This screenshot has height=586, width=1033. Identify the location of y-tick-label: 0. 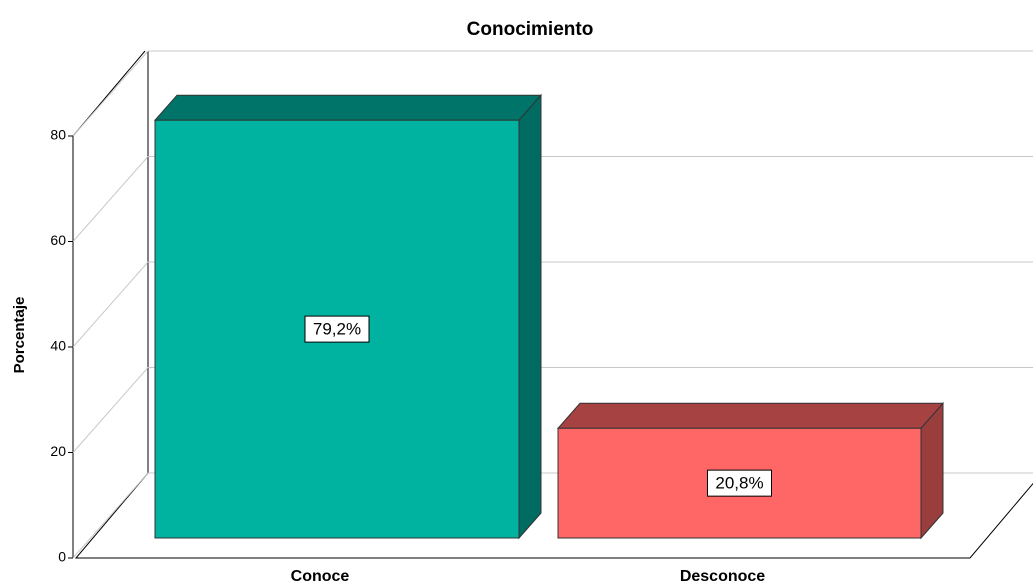
(62, 557).